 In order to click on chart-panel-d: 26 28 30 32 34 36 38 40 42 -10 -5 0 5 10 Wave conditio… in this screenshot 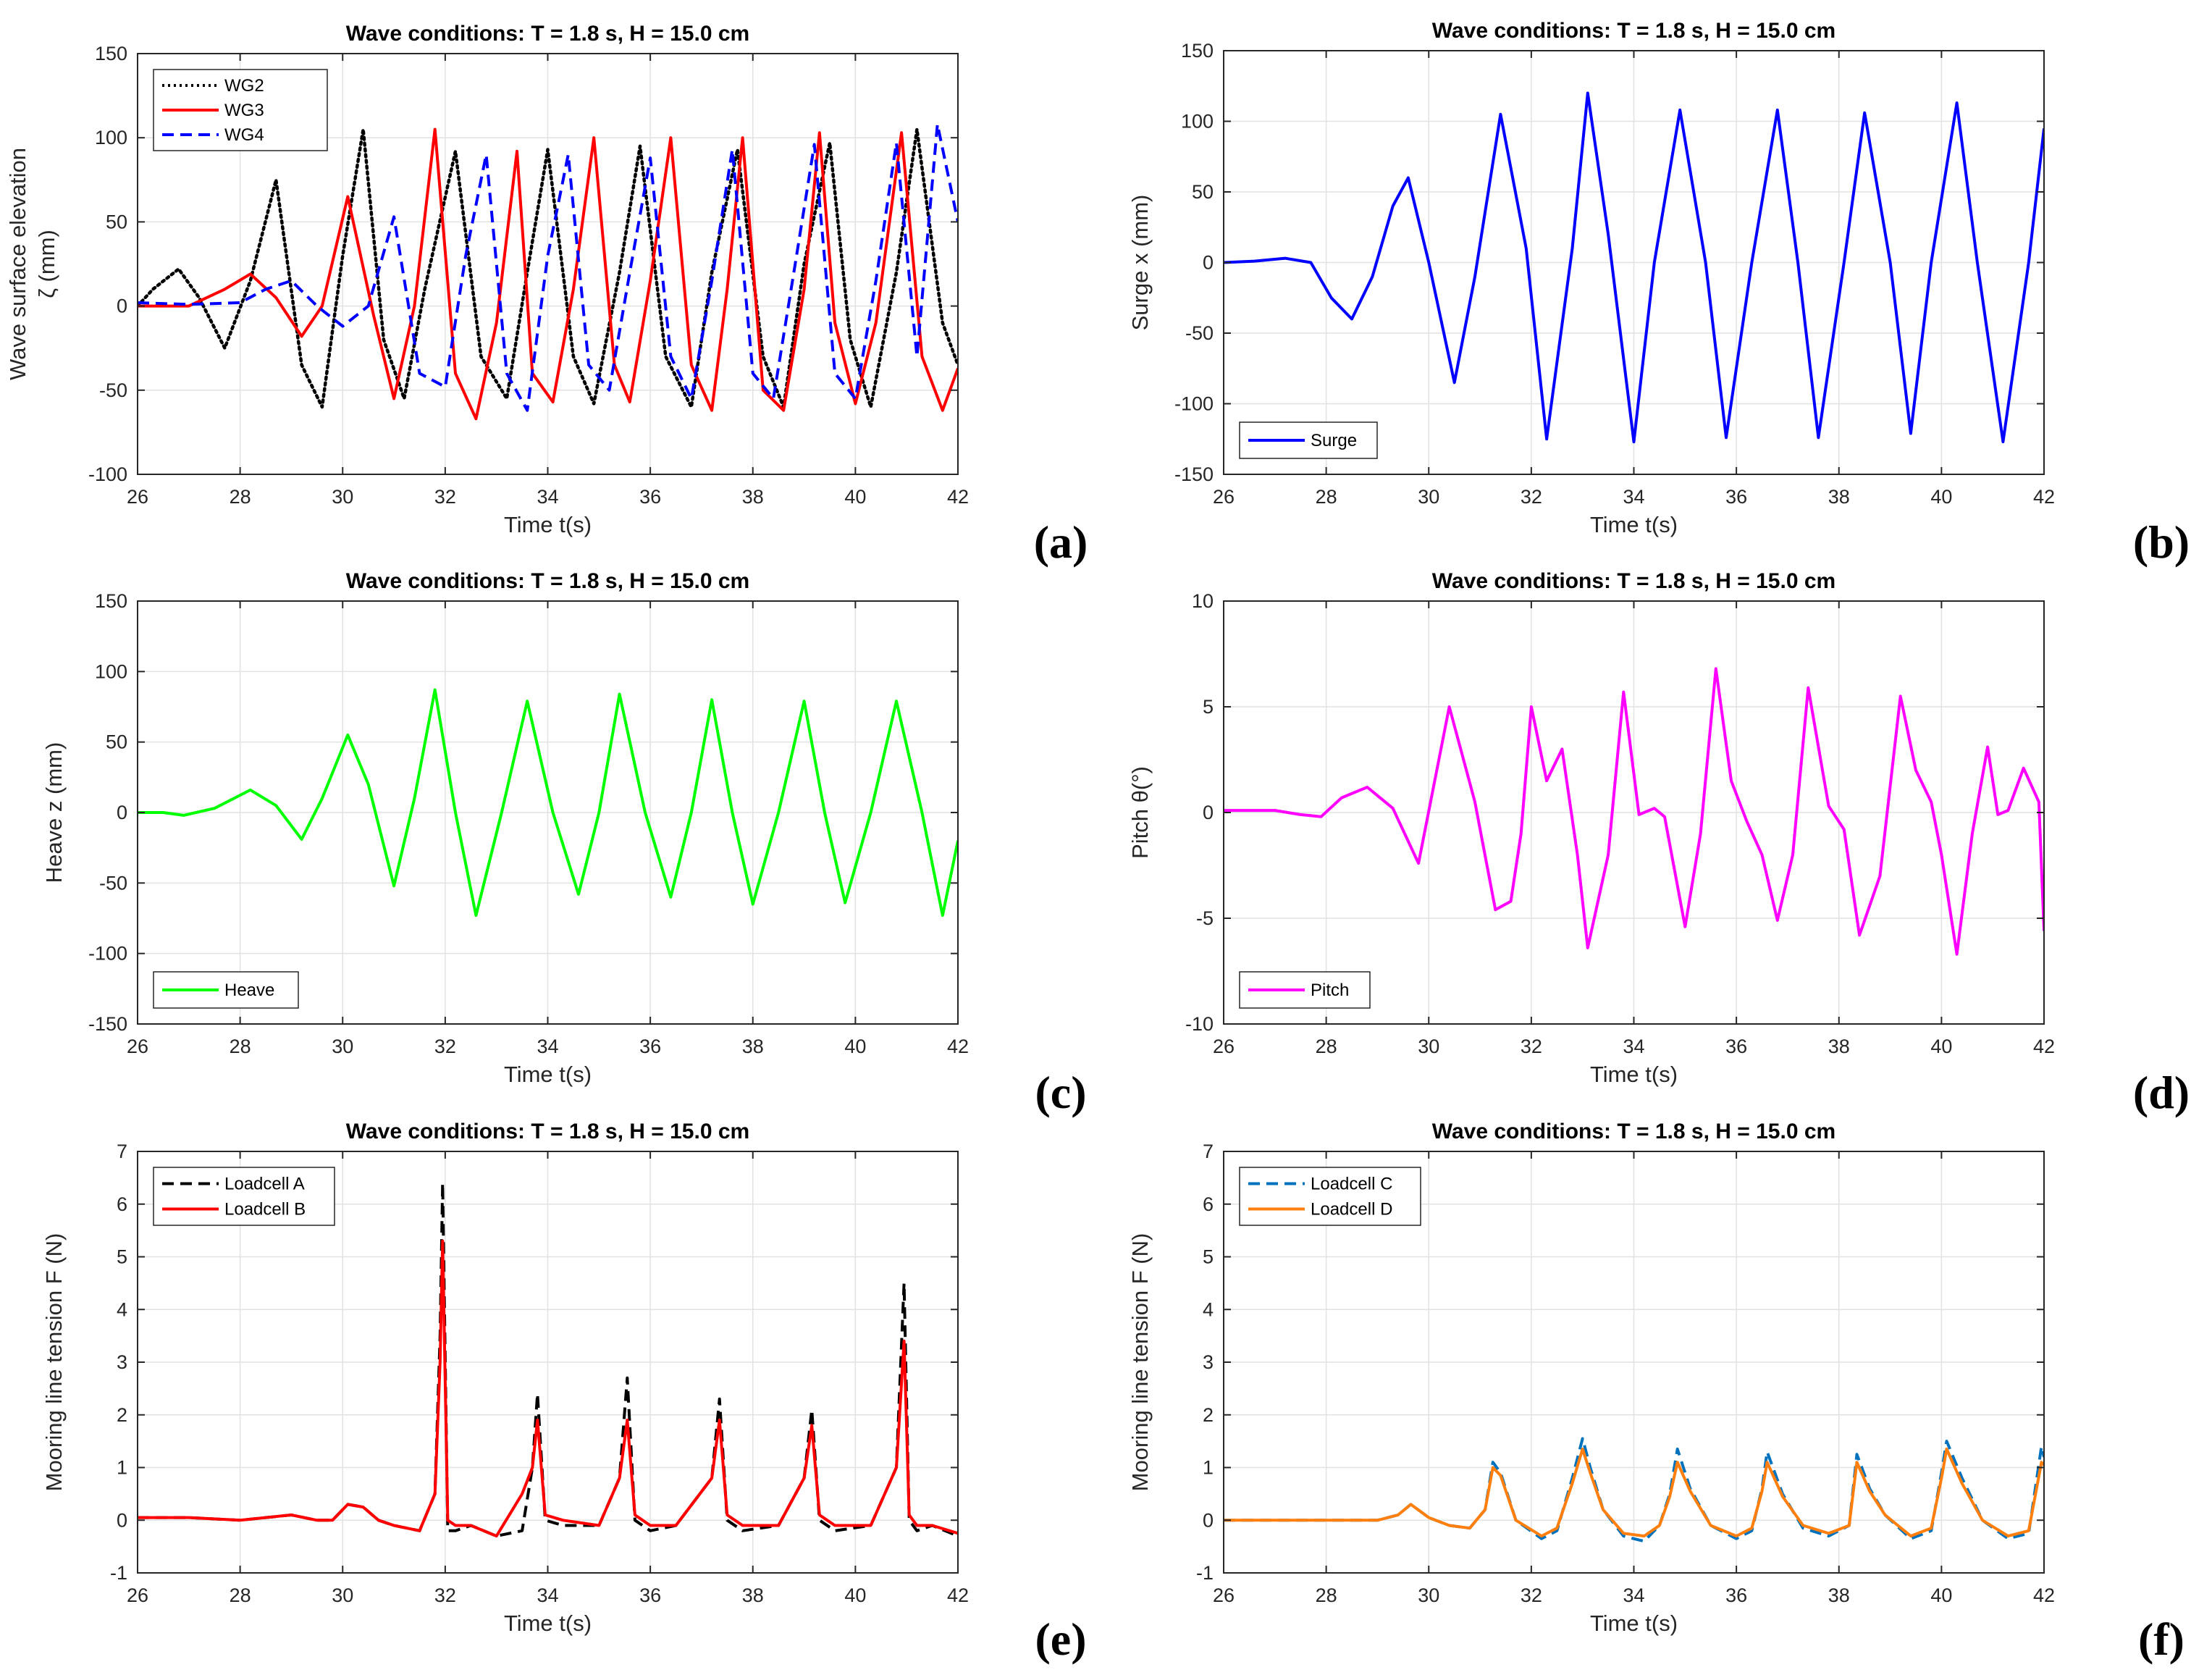, I will do `click(1591, 828)`.